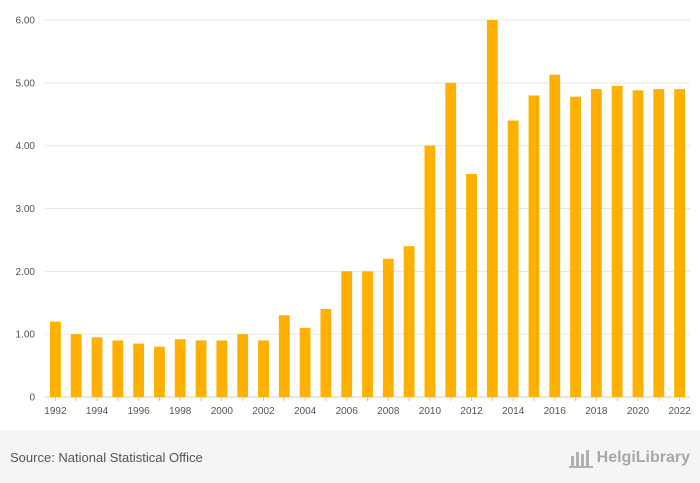 This screenshot has height=483, width=700. Describe the element at coordinates (643, 457) in the screenshot. I see `logo-text: HelgiLibrary` at that location.